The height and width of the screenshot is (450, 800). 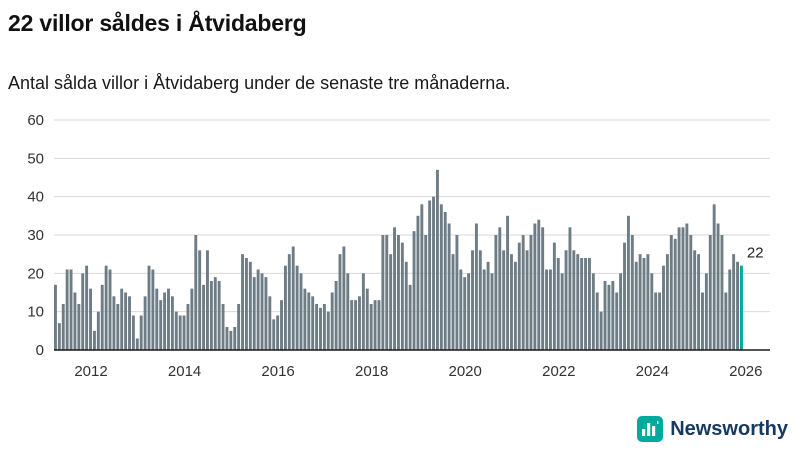 I want to click on y-axis-tick-label: 10, so click(x=35, y=312).